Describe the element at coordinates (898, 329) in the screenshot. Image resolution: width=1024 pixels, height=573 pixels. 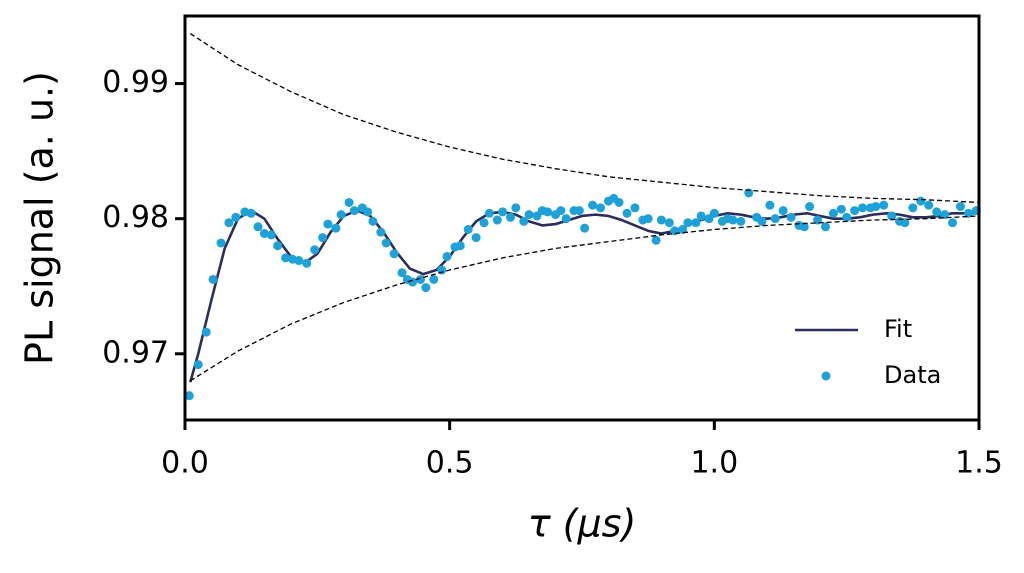
I see `legend-label: Fit` at that location.